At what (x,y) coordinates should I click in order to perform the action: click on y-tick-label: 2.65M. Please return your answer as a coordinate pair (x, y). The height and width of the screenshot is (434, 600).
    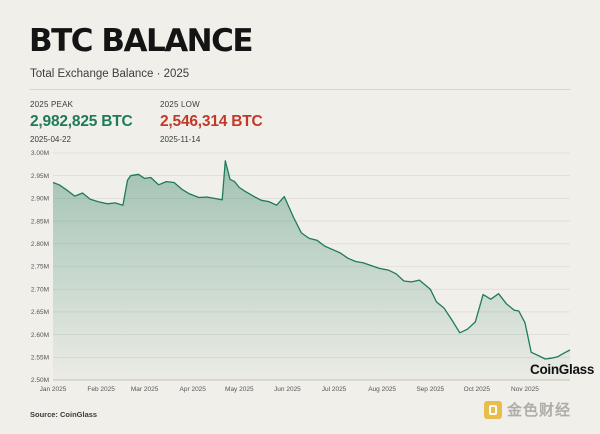
    Looking at the image, I should click on (40, 312).